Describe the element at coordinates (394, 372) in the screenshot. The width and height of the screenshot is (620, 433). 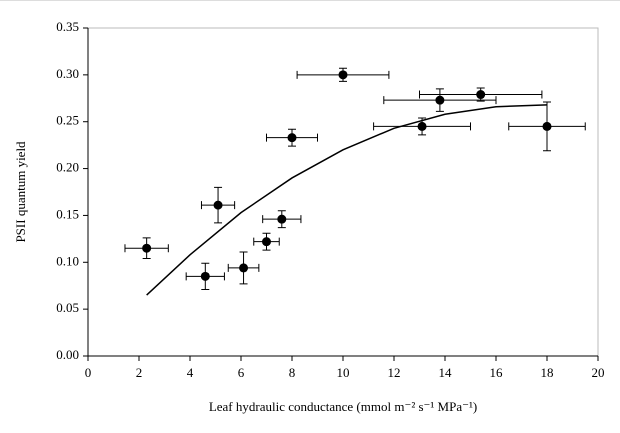
I see `x-tick-label: 12` at that location.